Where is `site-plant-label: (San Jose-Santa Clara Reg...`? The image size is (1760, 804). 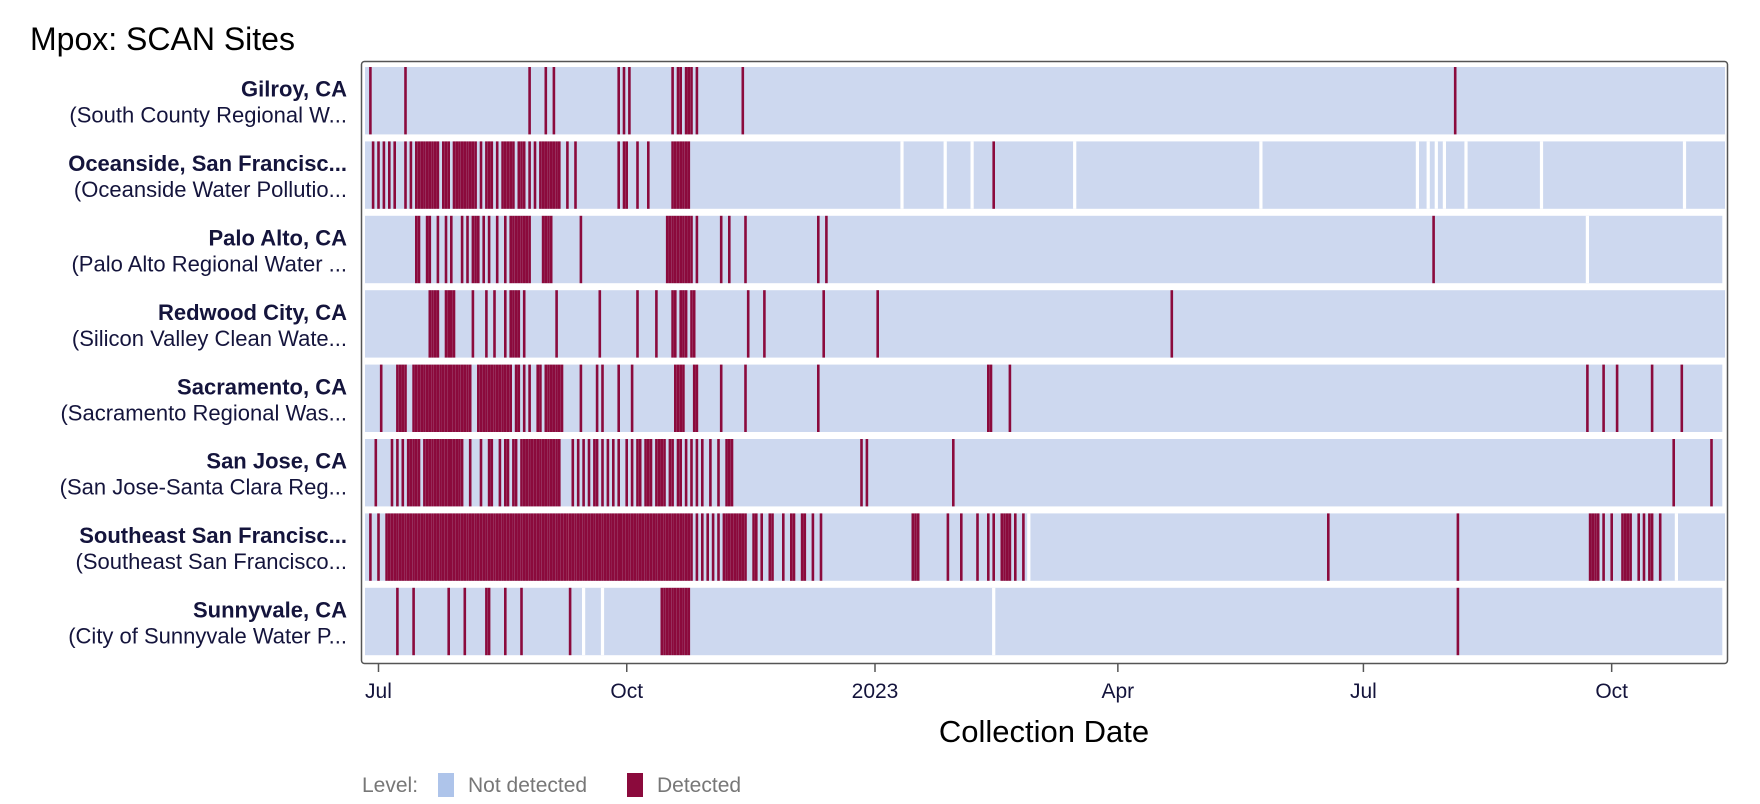
site-plant-label: (San Jose-Santa Clara Reg... is located at coordinates (203, 487).